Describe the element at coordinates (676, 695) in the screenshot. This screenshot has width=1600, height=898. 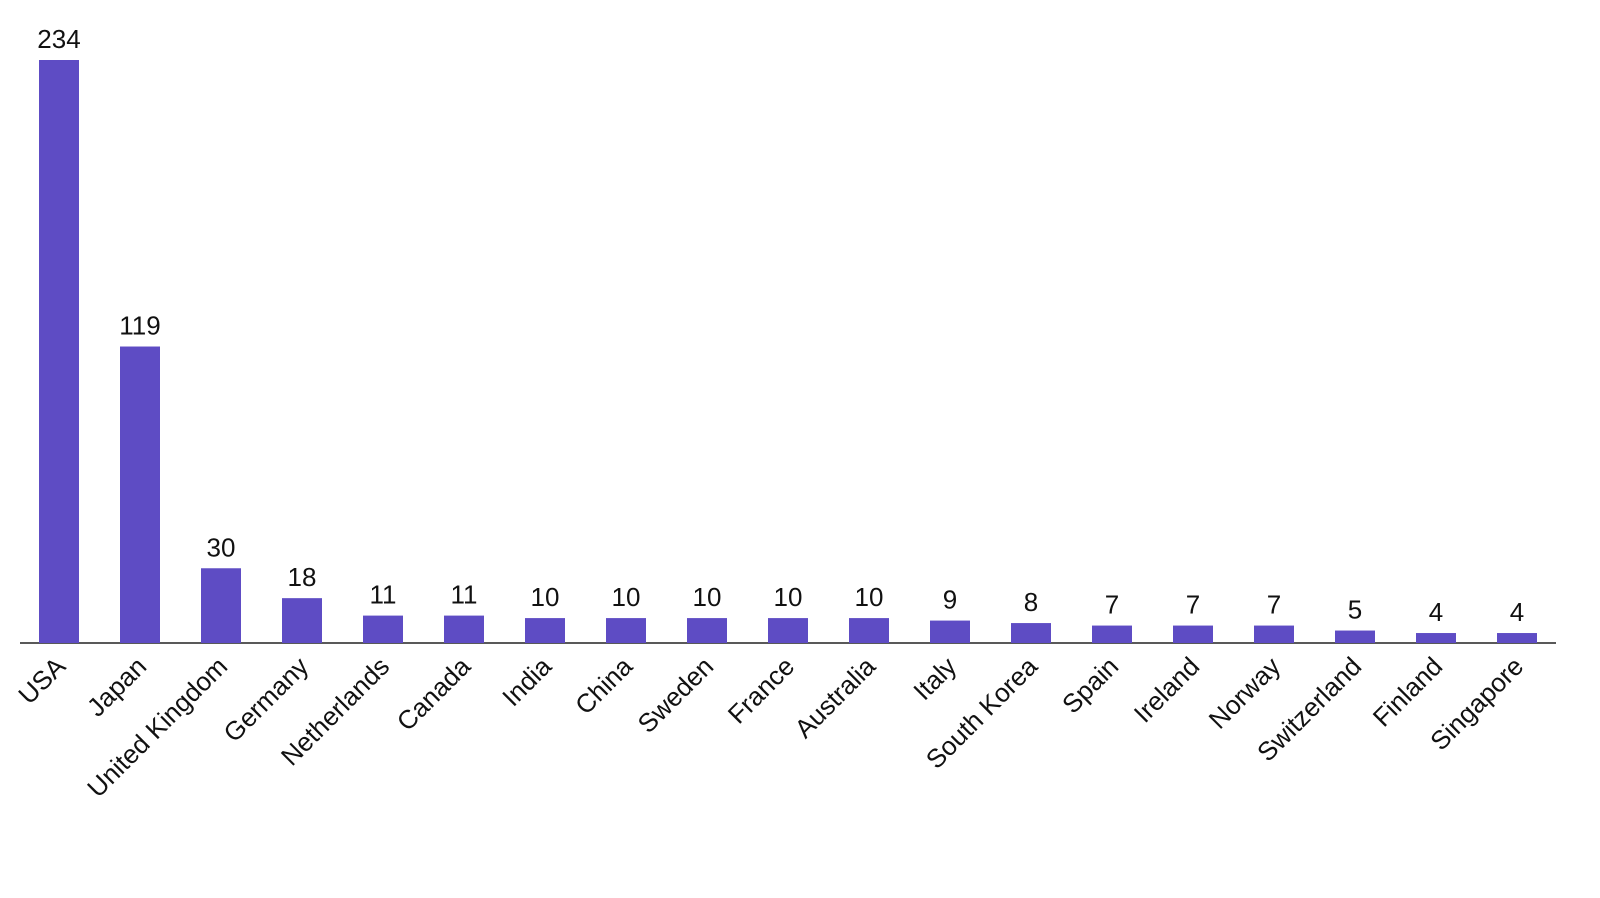
I see `x-tick-label: Sweden` at that location.